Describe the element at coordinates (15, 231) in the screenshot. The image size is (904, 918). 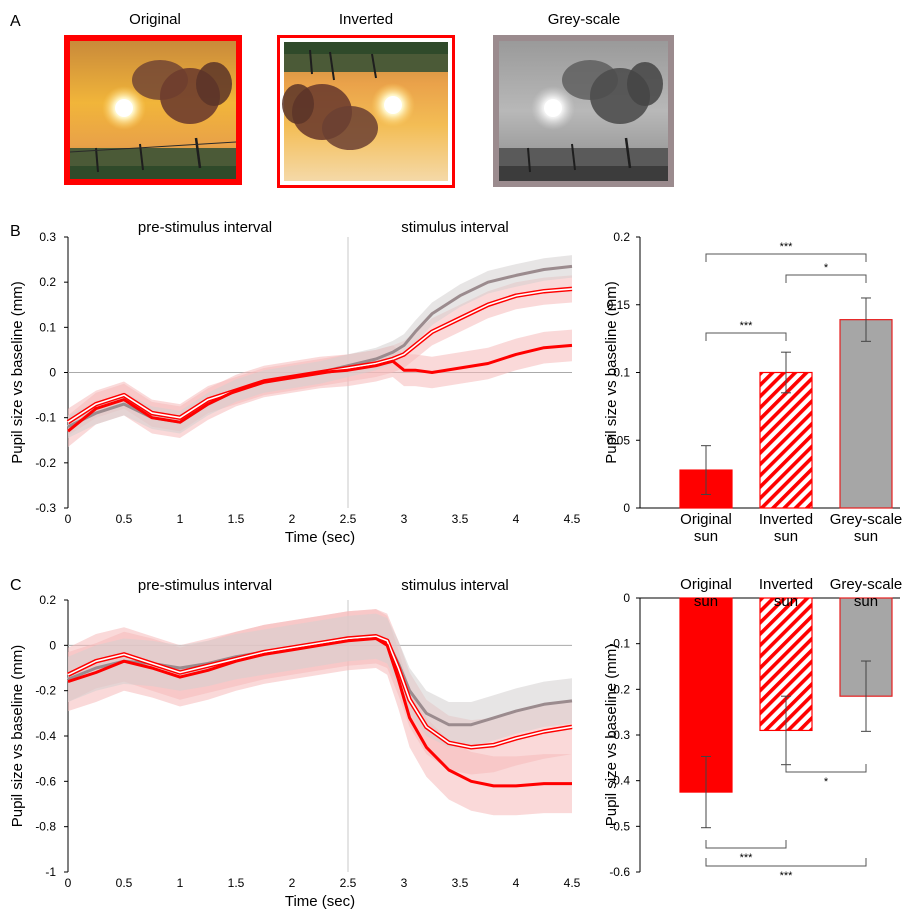
I see `panel-label-b: B` at that location.